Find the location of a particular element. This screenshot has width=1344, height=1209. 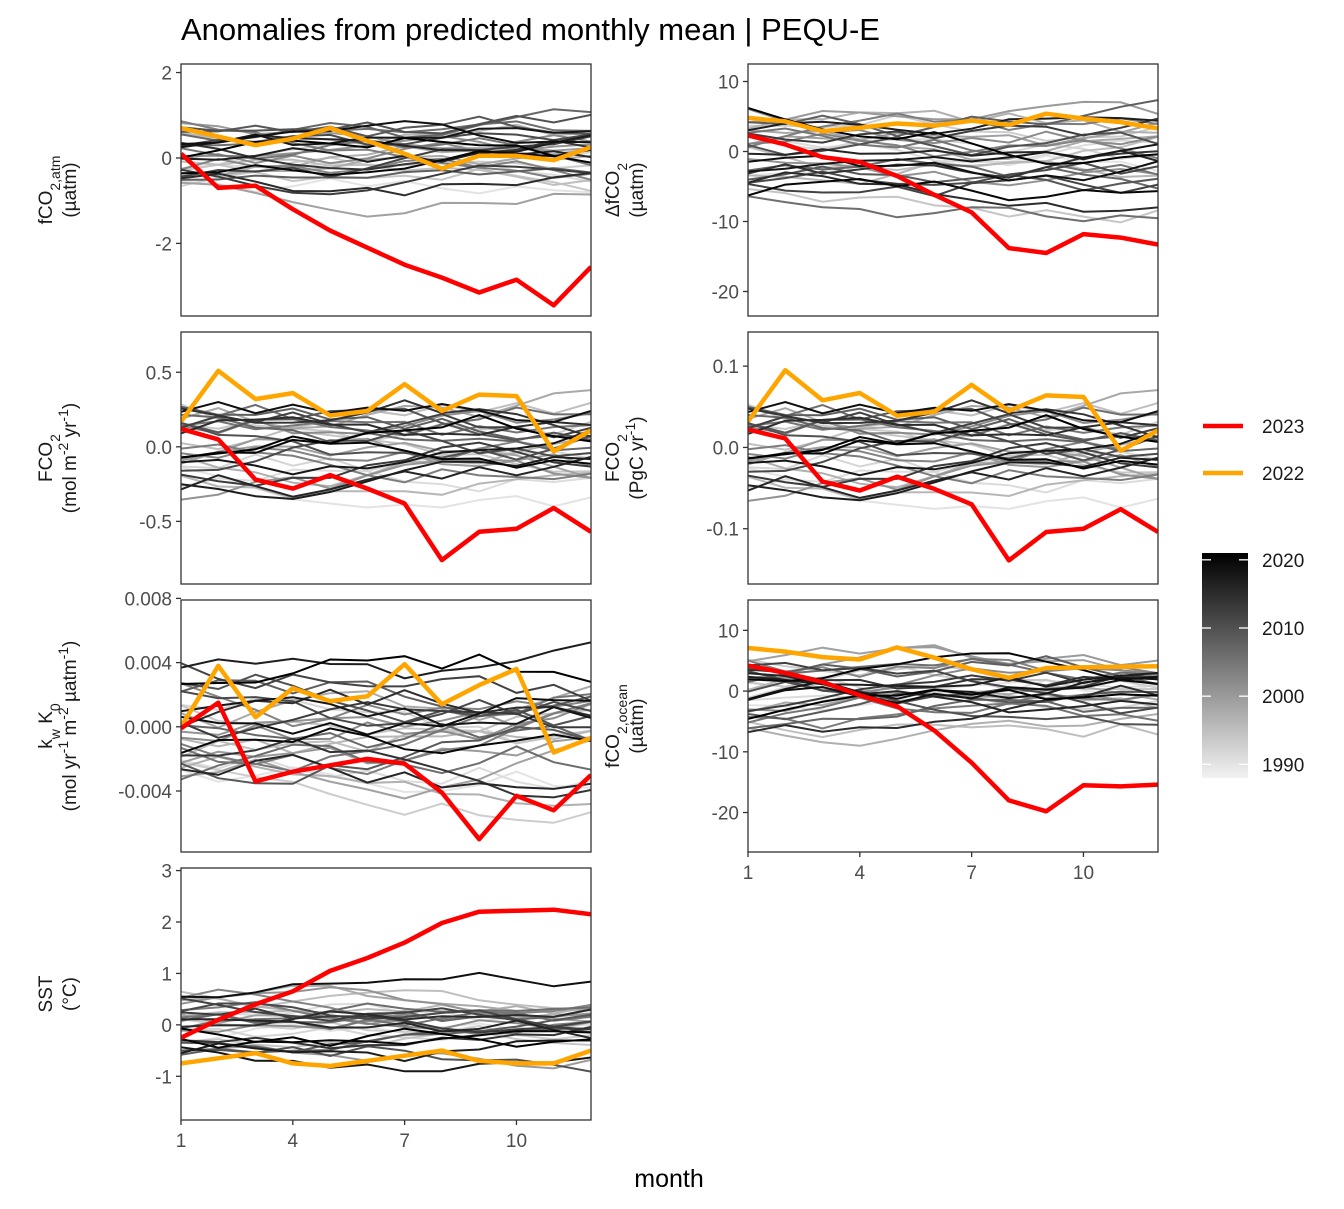

colorbar-tick-label: 2010 is located at coordinates (1283, 629).